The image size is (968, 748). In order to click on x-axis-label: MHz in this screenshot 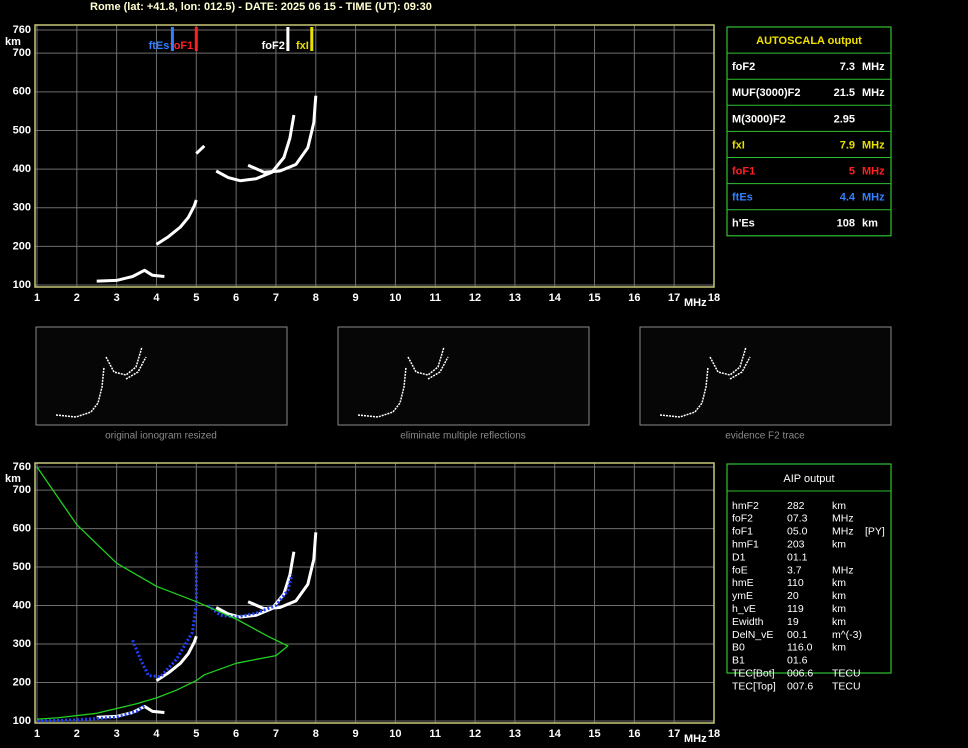, I will do `click(695, 303)`.